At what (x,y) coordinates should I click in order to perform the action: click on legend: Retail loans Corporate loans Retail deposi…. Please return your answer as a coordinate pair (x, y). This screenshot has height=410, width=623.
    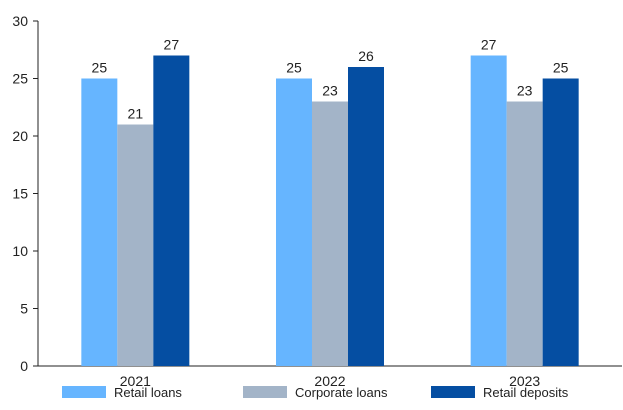
    Looking at the image, I should click on (315, 392).